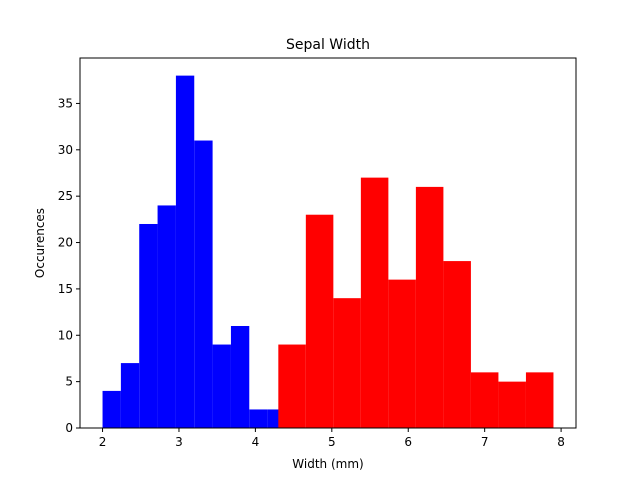  Describe the element at coordinates (69, 428) in the screenshot. I see `y-tick-label: 0` at that location.